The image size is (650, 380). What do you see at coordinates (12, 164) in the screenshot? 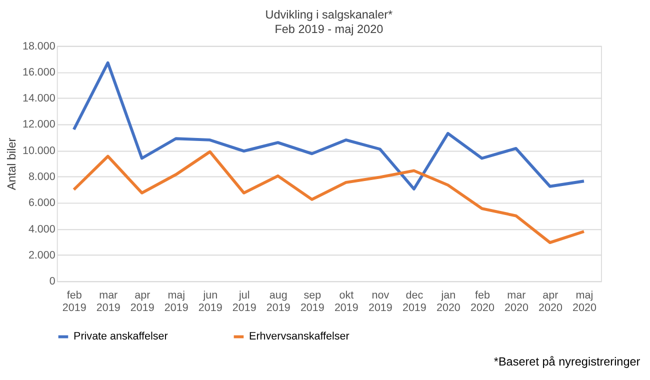
I see `y-axis-title: Antal biler` at bounding box center [12, 164].